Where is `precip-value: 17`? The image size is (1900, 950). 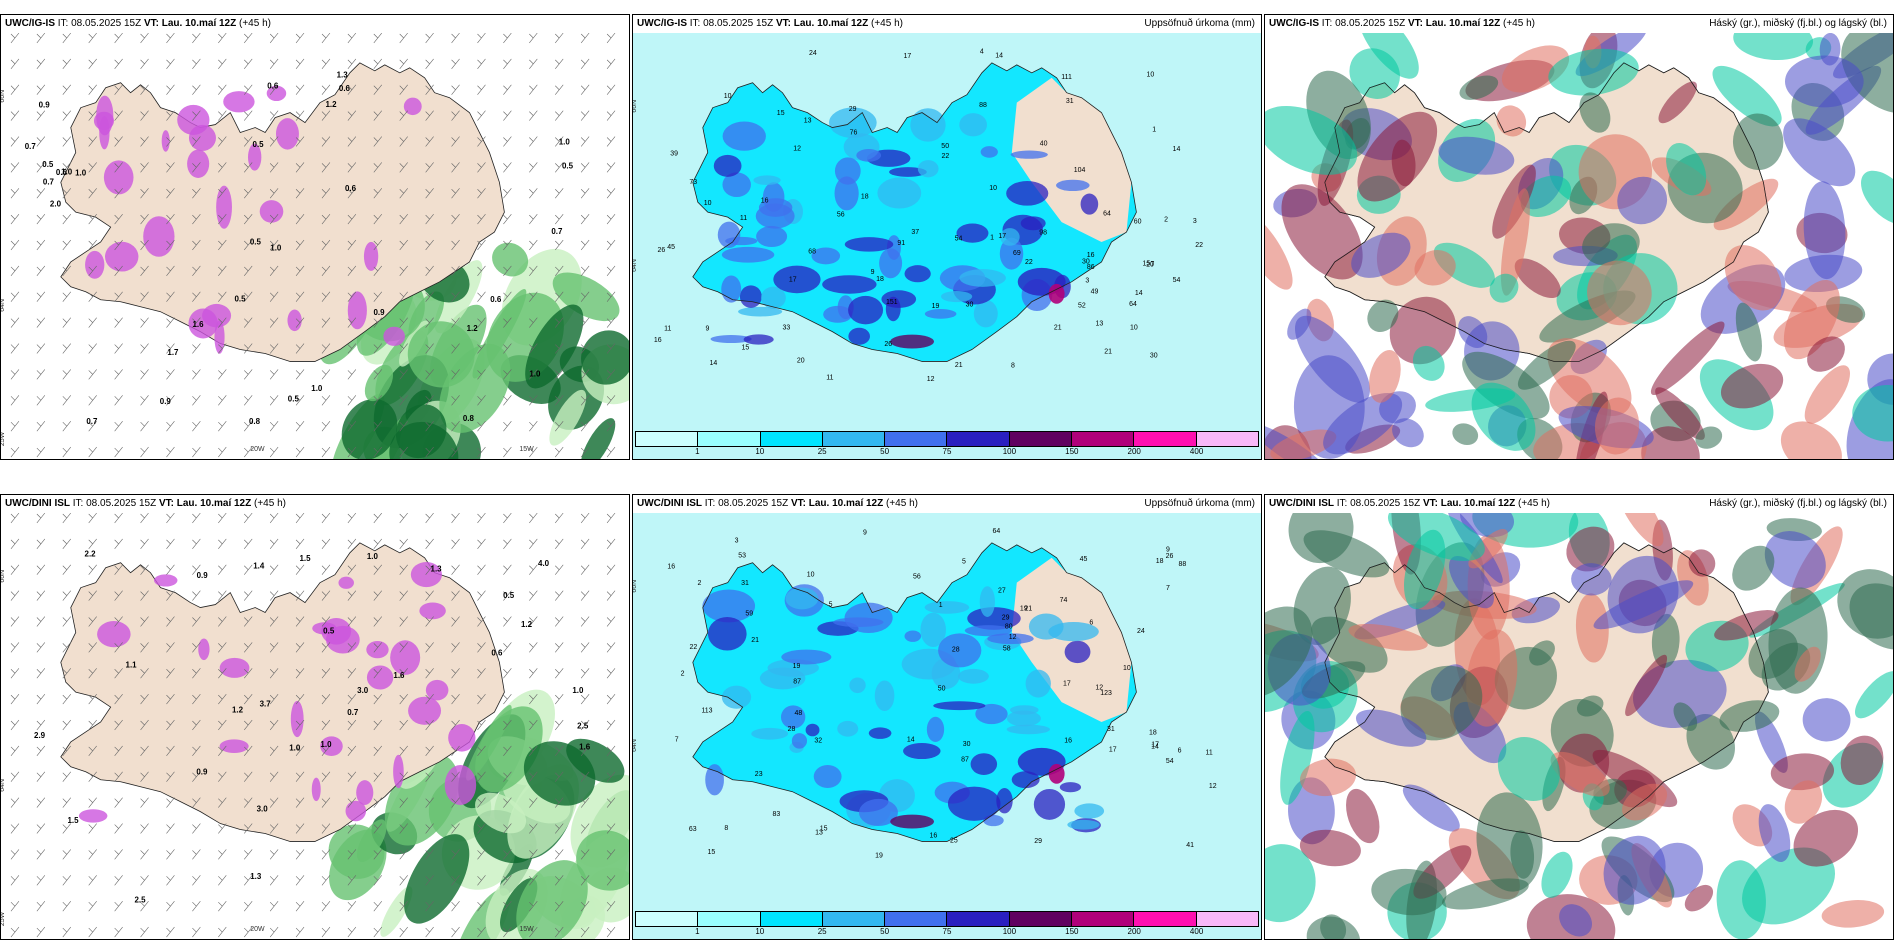
precip-value: 17 is located at coordinates (1155, 745).